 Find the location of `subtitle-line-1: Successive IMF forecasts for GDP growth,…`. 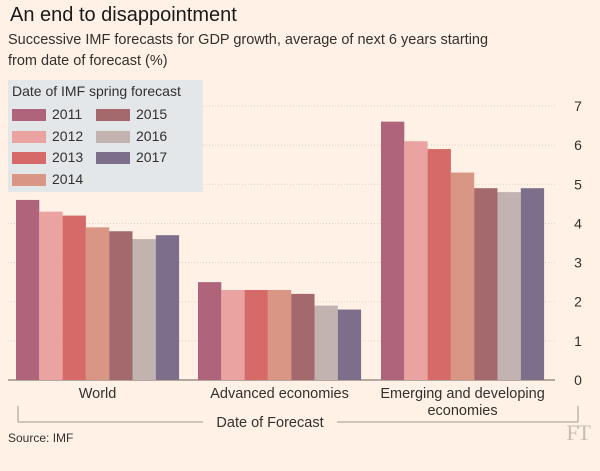

subtitle-line-1: Successive IMF forecasts for GDP growth,… is located at coordinates (248, 40).